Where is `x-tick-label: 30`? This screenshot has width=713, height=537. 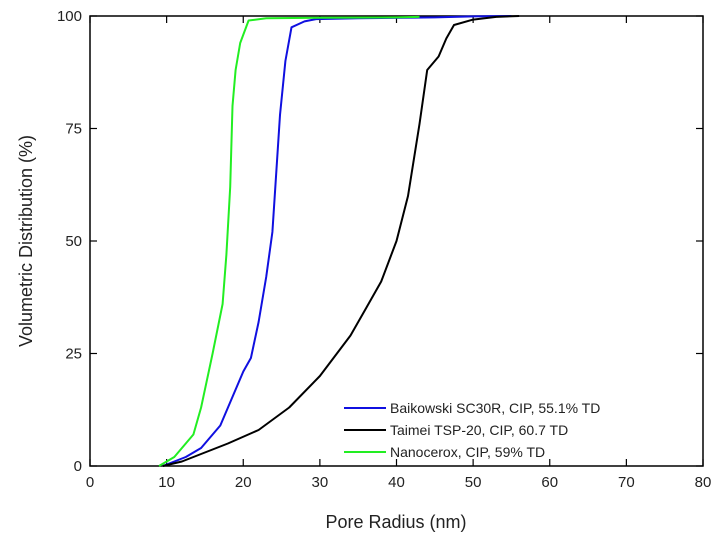
x-tick-label: 30 is located at coordinates (320, 482).